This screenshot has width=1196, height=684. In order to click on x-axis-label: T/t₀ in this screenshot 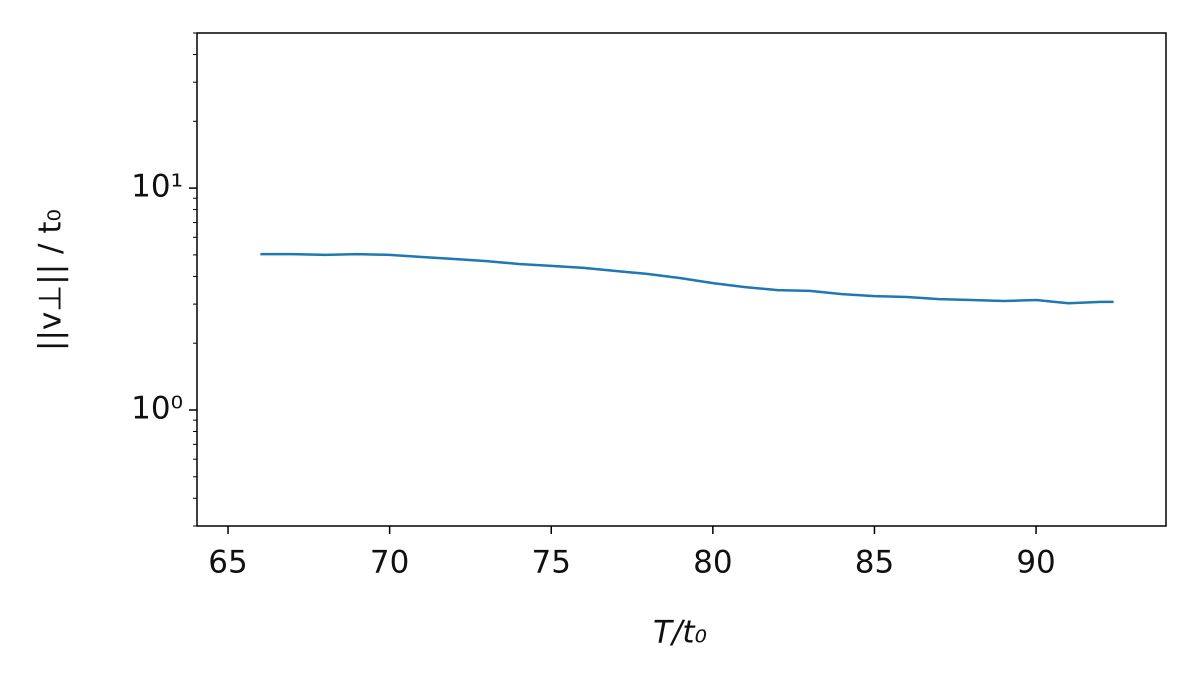, I will do `click(680, 633)`.